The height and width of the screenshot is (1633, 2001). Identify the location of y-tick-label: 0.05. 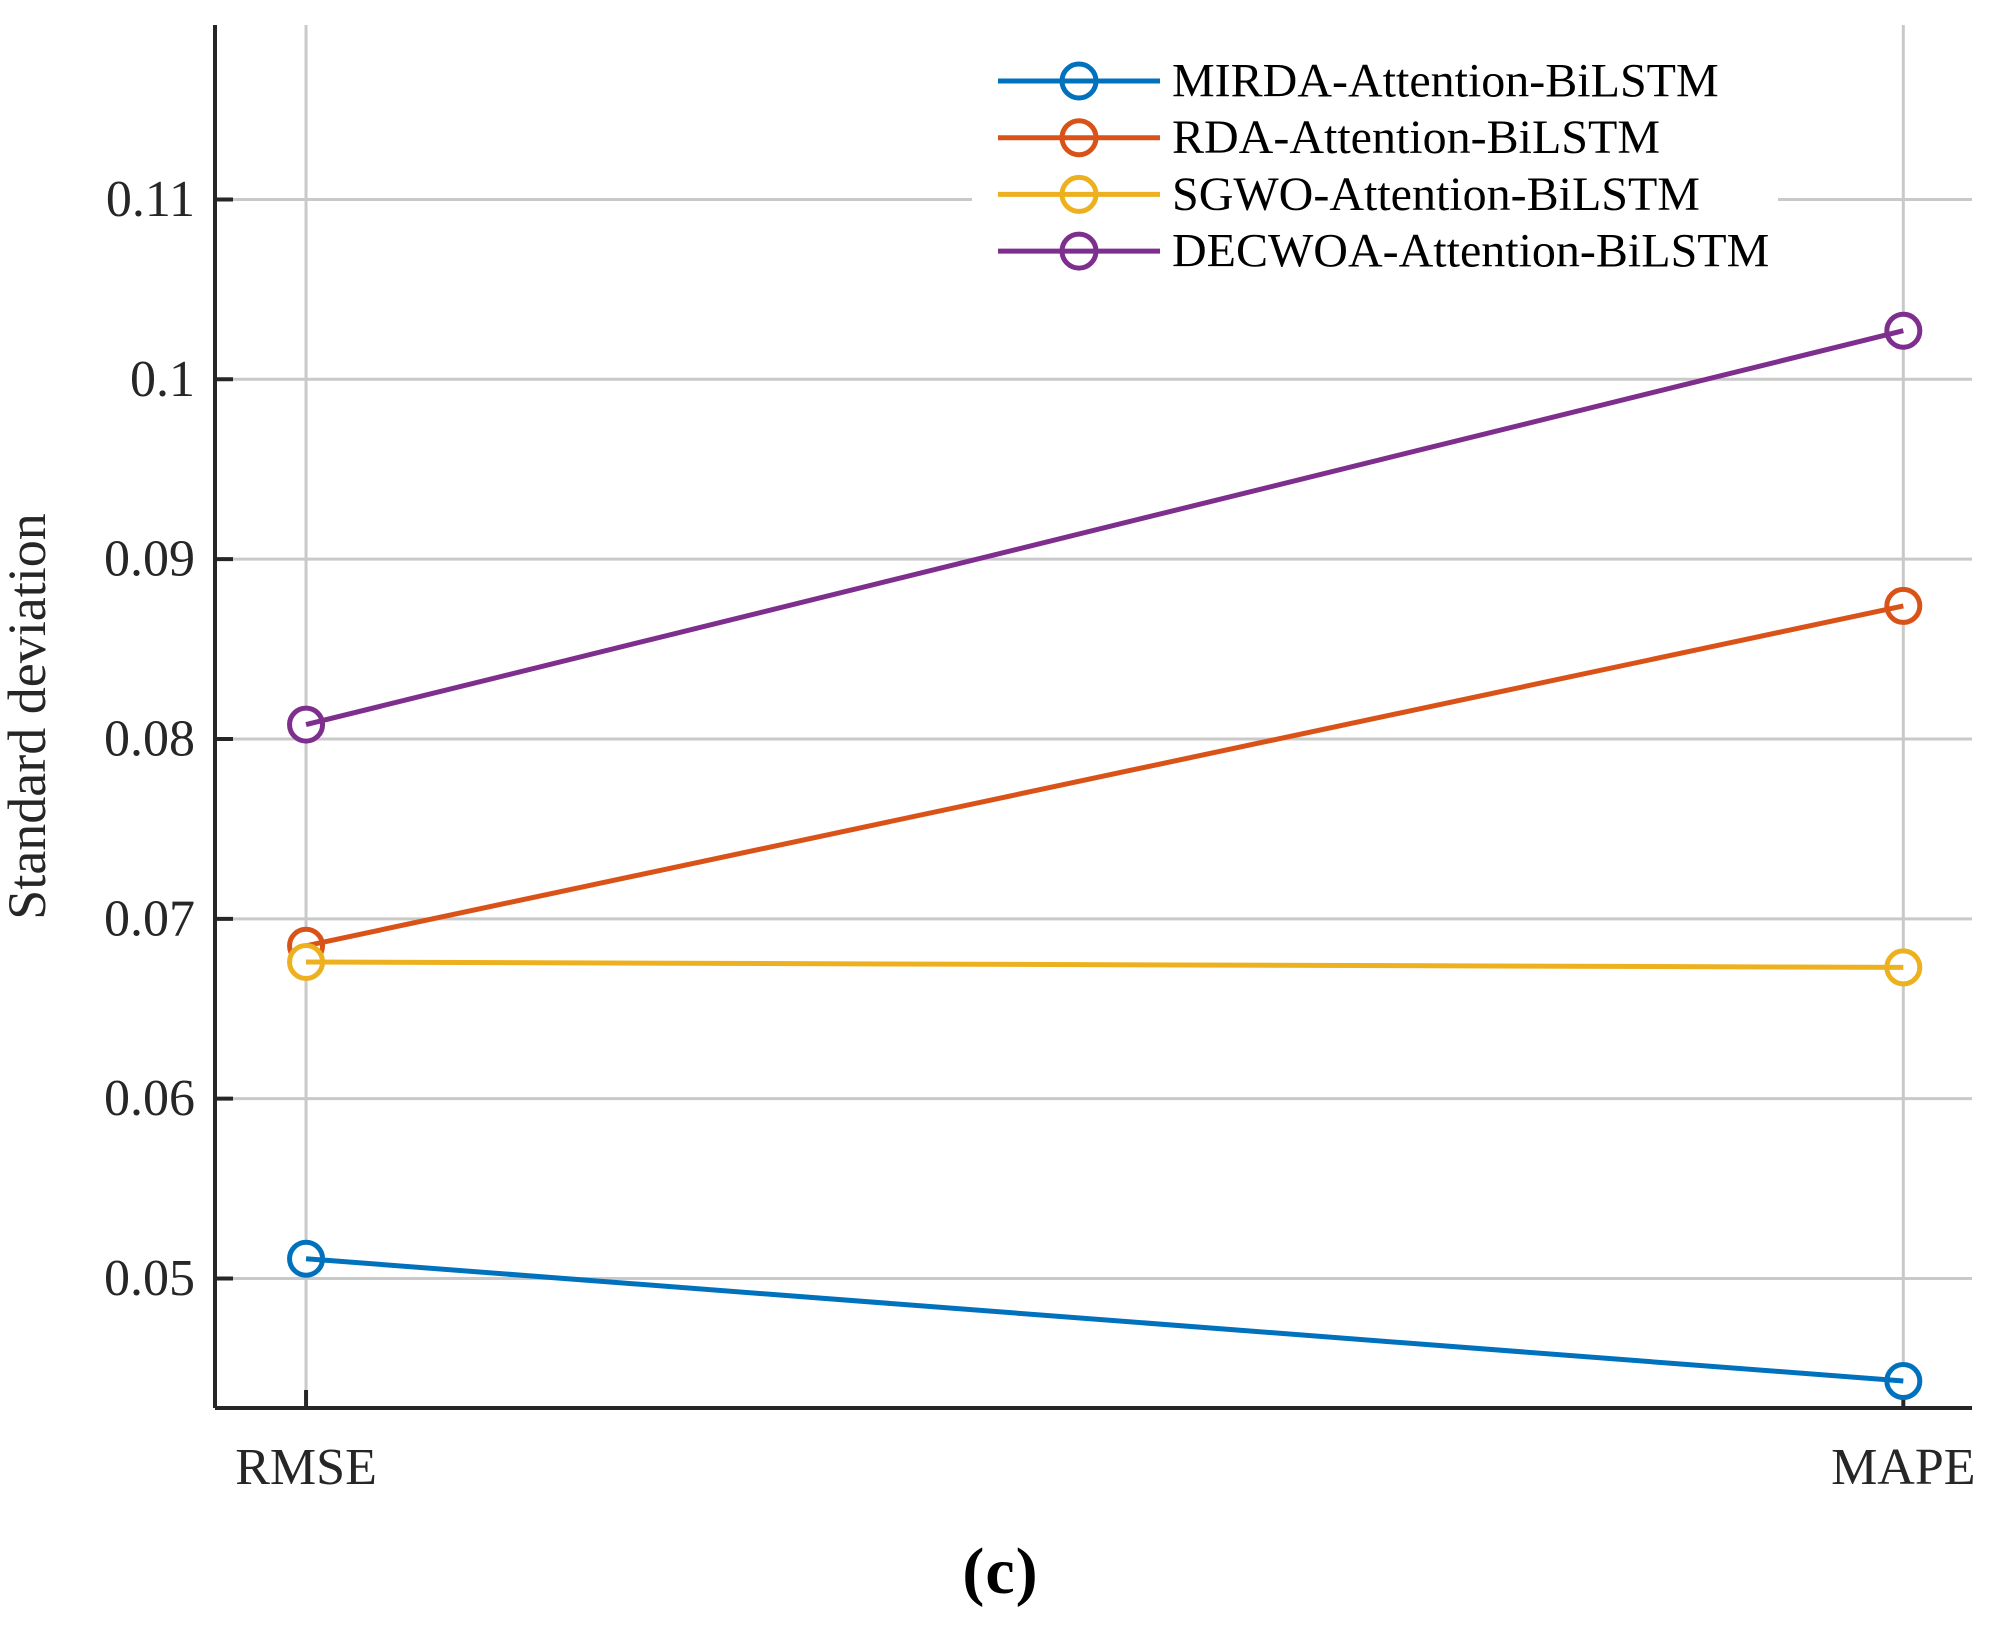
(149, 1278).